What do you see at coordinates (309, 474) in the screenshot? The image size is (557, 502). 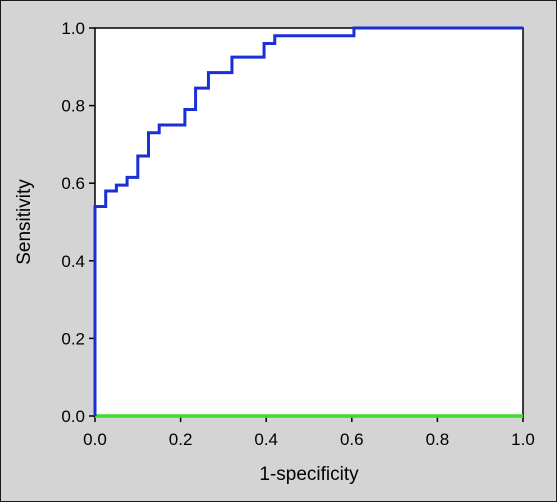 I see `x-axis-label: 1-specificity` at bounding box center [309, 474].